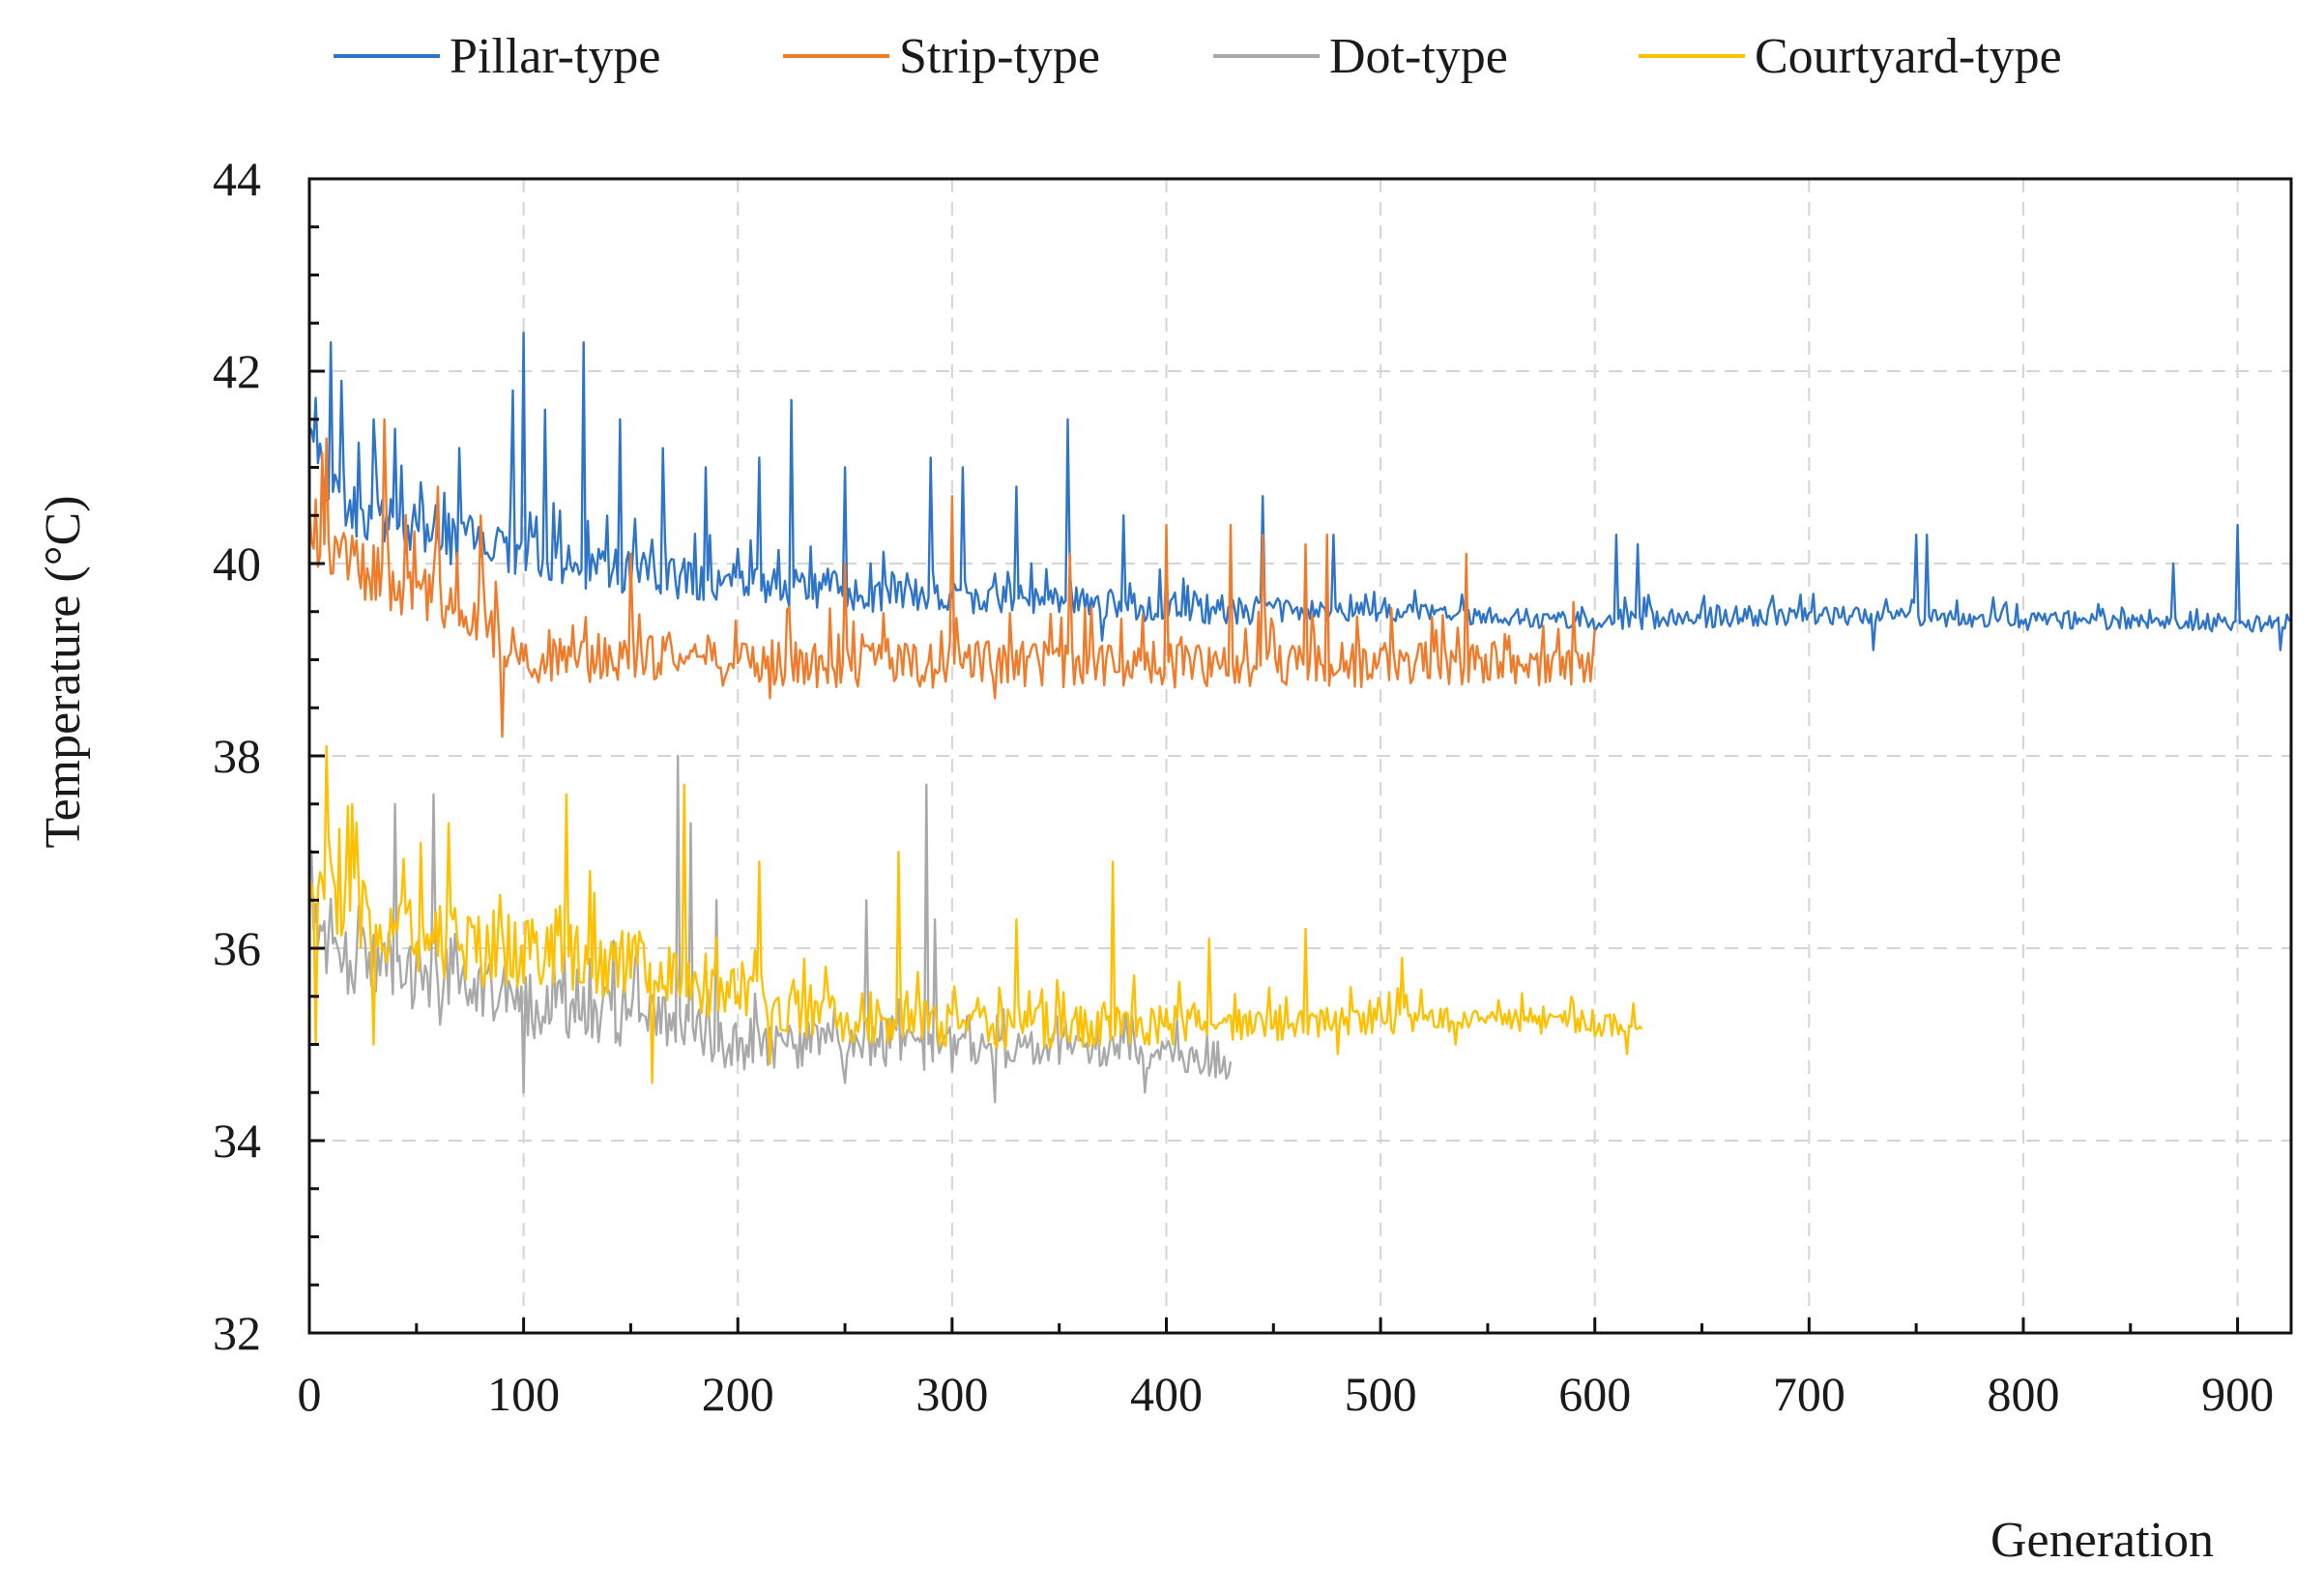 The height and width of the screenshot is (1593, 2324). Describe the element at coordinates (951, 578) in the screenshot. I see `series-line-strip-type` at that location.